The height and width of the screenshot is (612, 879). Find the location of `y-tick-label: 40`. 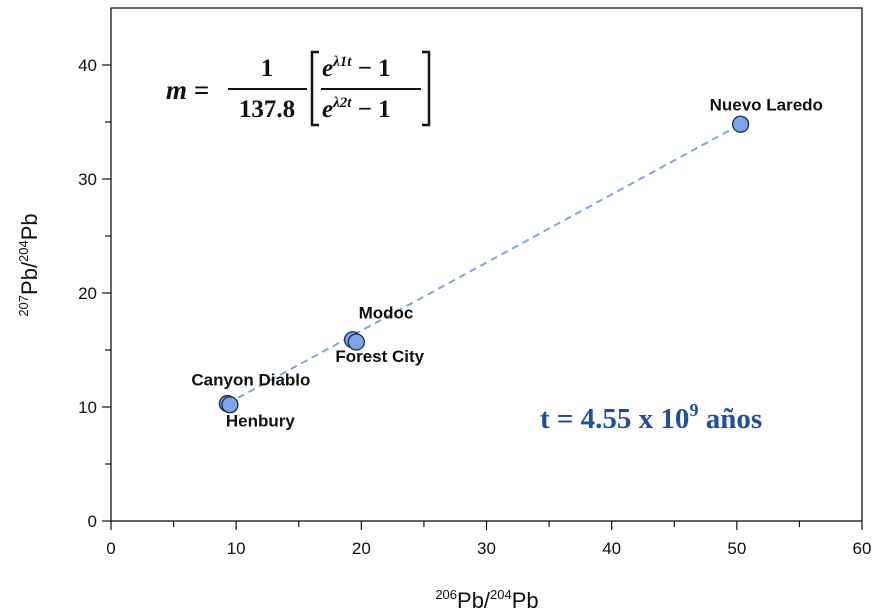

y-tick-label: 40 is located at coordinates (87, 65).